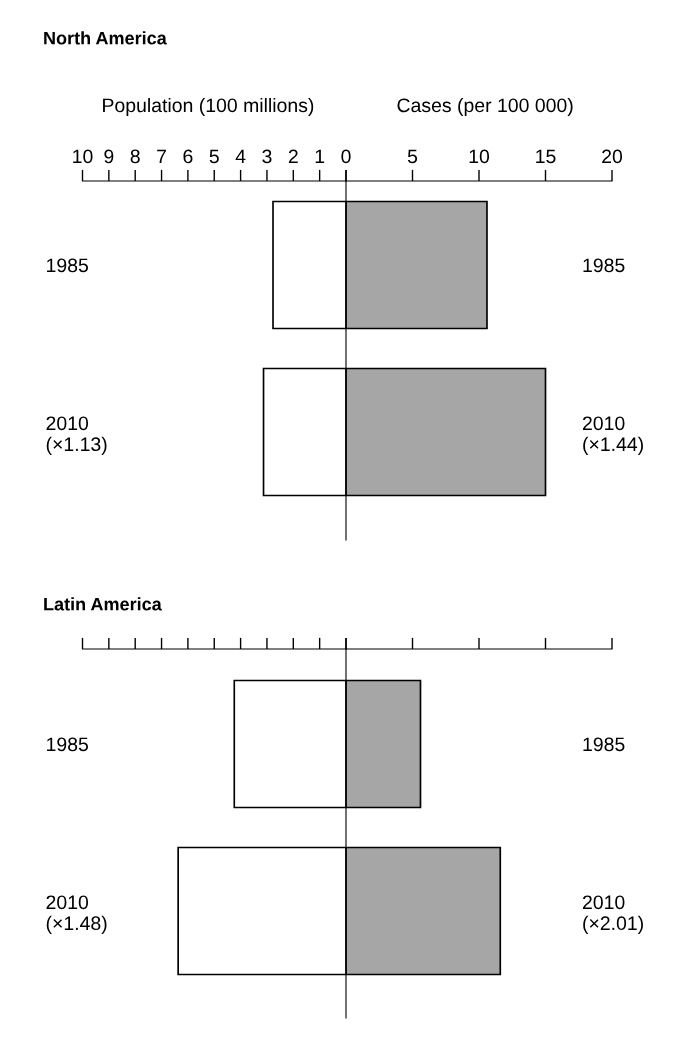  Describe the element at coordinates (76, 435) in the screenshot. I see `y-tick-label: 2010 (×1.13)` at that location.